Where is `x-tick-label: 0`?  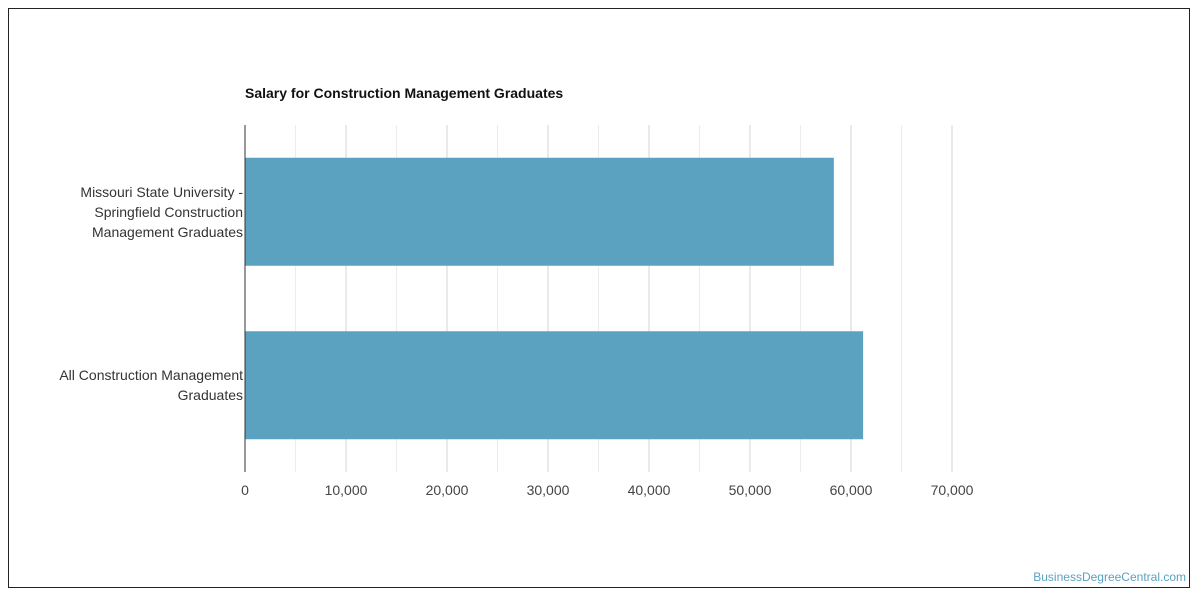
x-tick-label: 0 is located at coordinates (245, 490).